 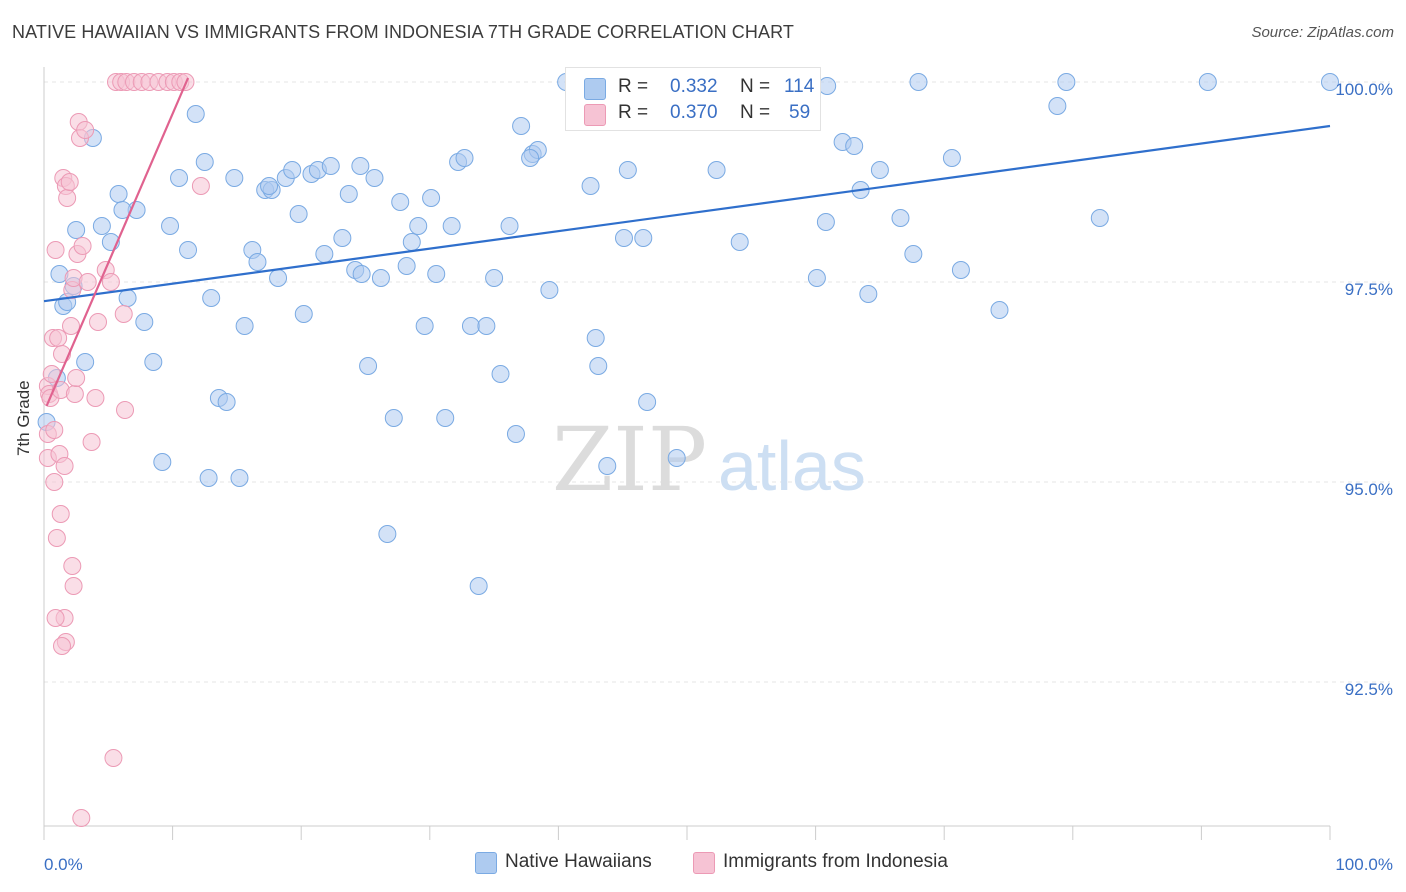 What do you see at coordinates (117, 242) in the screenshot?
I see `indonesia-trend-line` at bounding box center [117, 242].